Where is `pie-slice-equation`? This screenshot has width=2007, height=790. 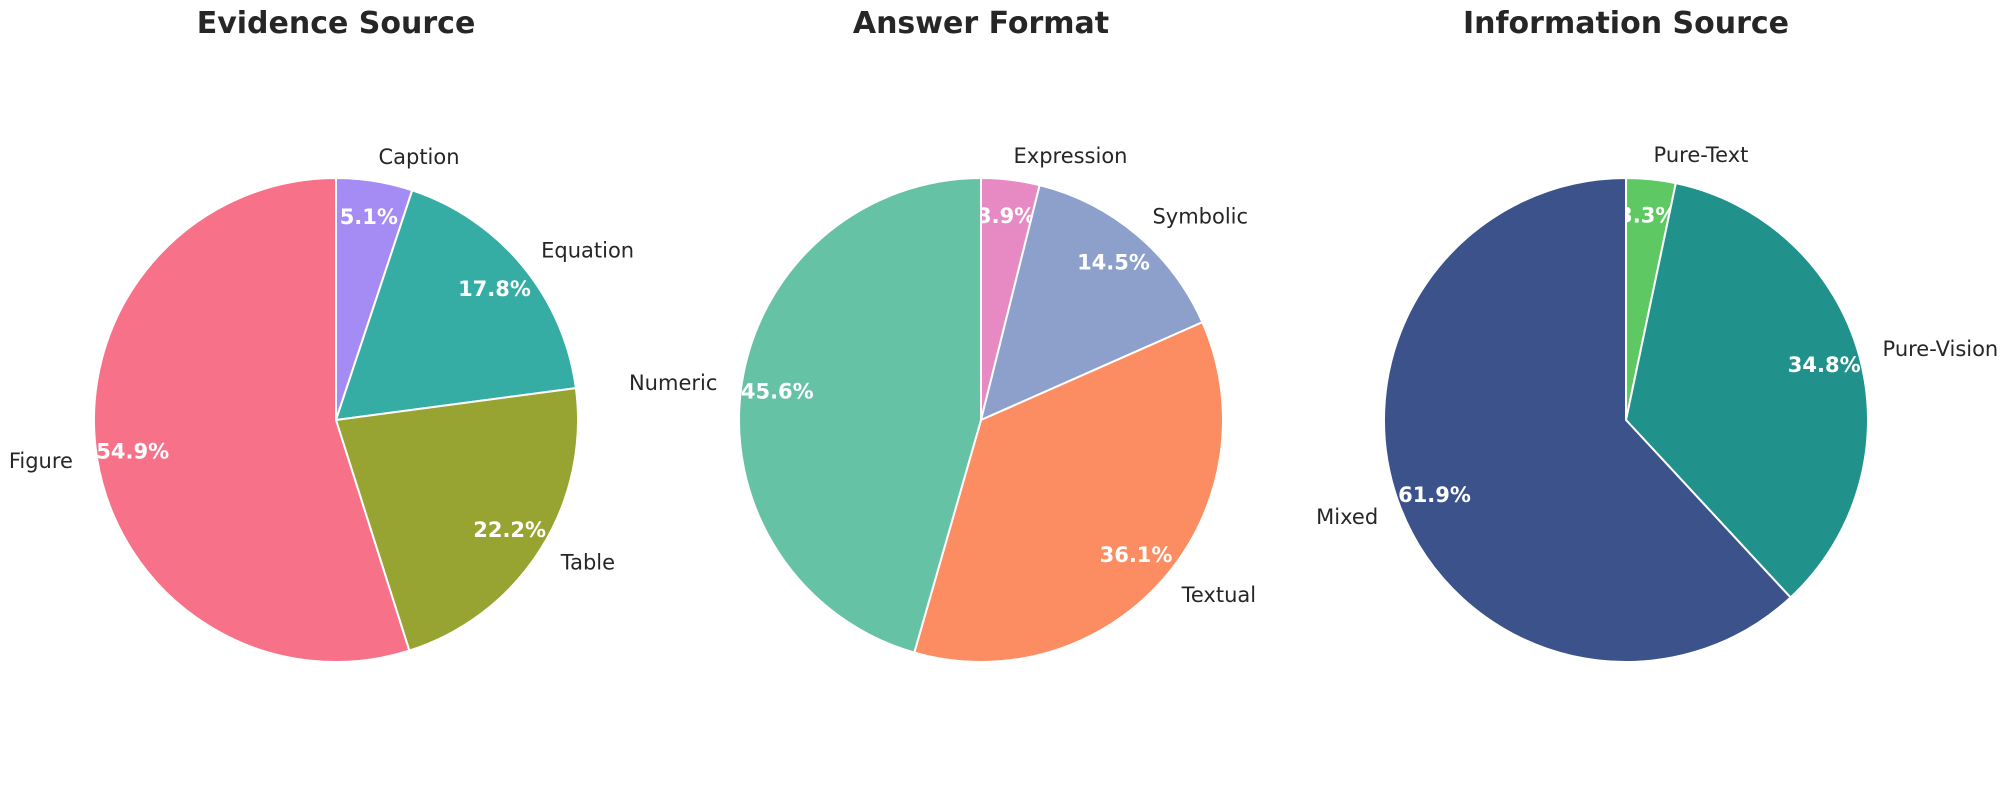
pie-slice-equation is located at coordinates (456, 305).